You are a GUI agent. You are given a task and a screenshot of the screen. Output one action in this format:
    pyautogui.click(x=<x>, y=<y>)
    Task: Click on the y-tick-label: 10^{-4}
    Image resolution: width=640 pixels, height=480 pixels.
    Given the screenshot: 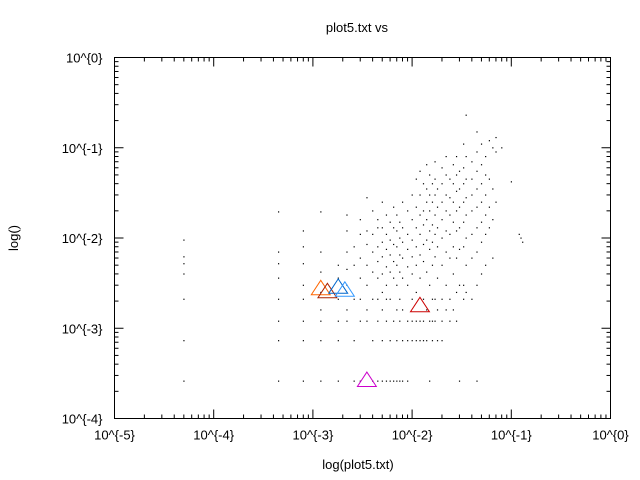 What is the action you would take?
    pyautogui.click(x=82, y=419)
    